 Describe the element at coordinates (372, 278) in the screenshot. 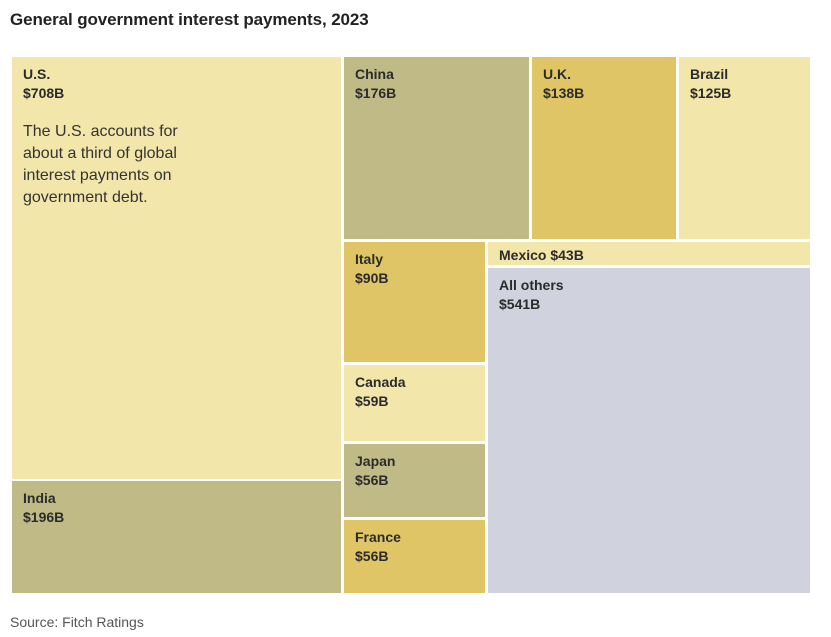

I see `tile-value: $90B` at that location.